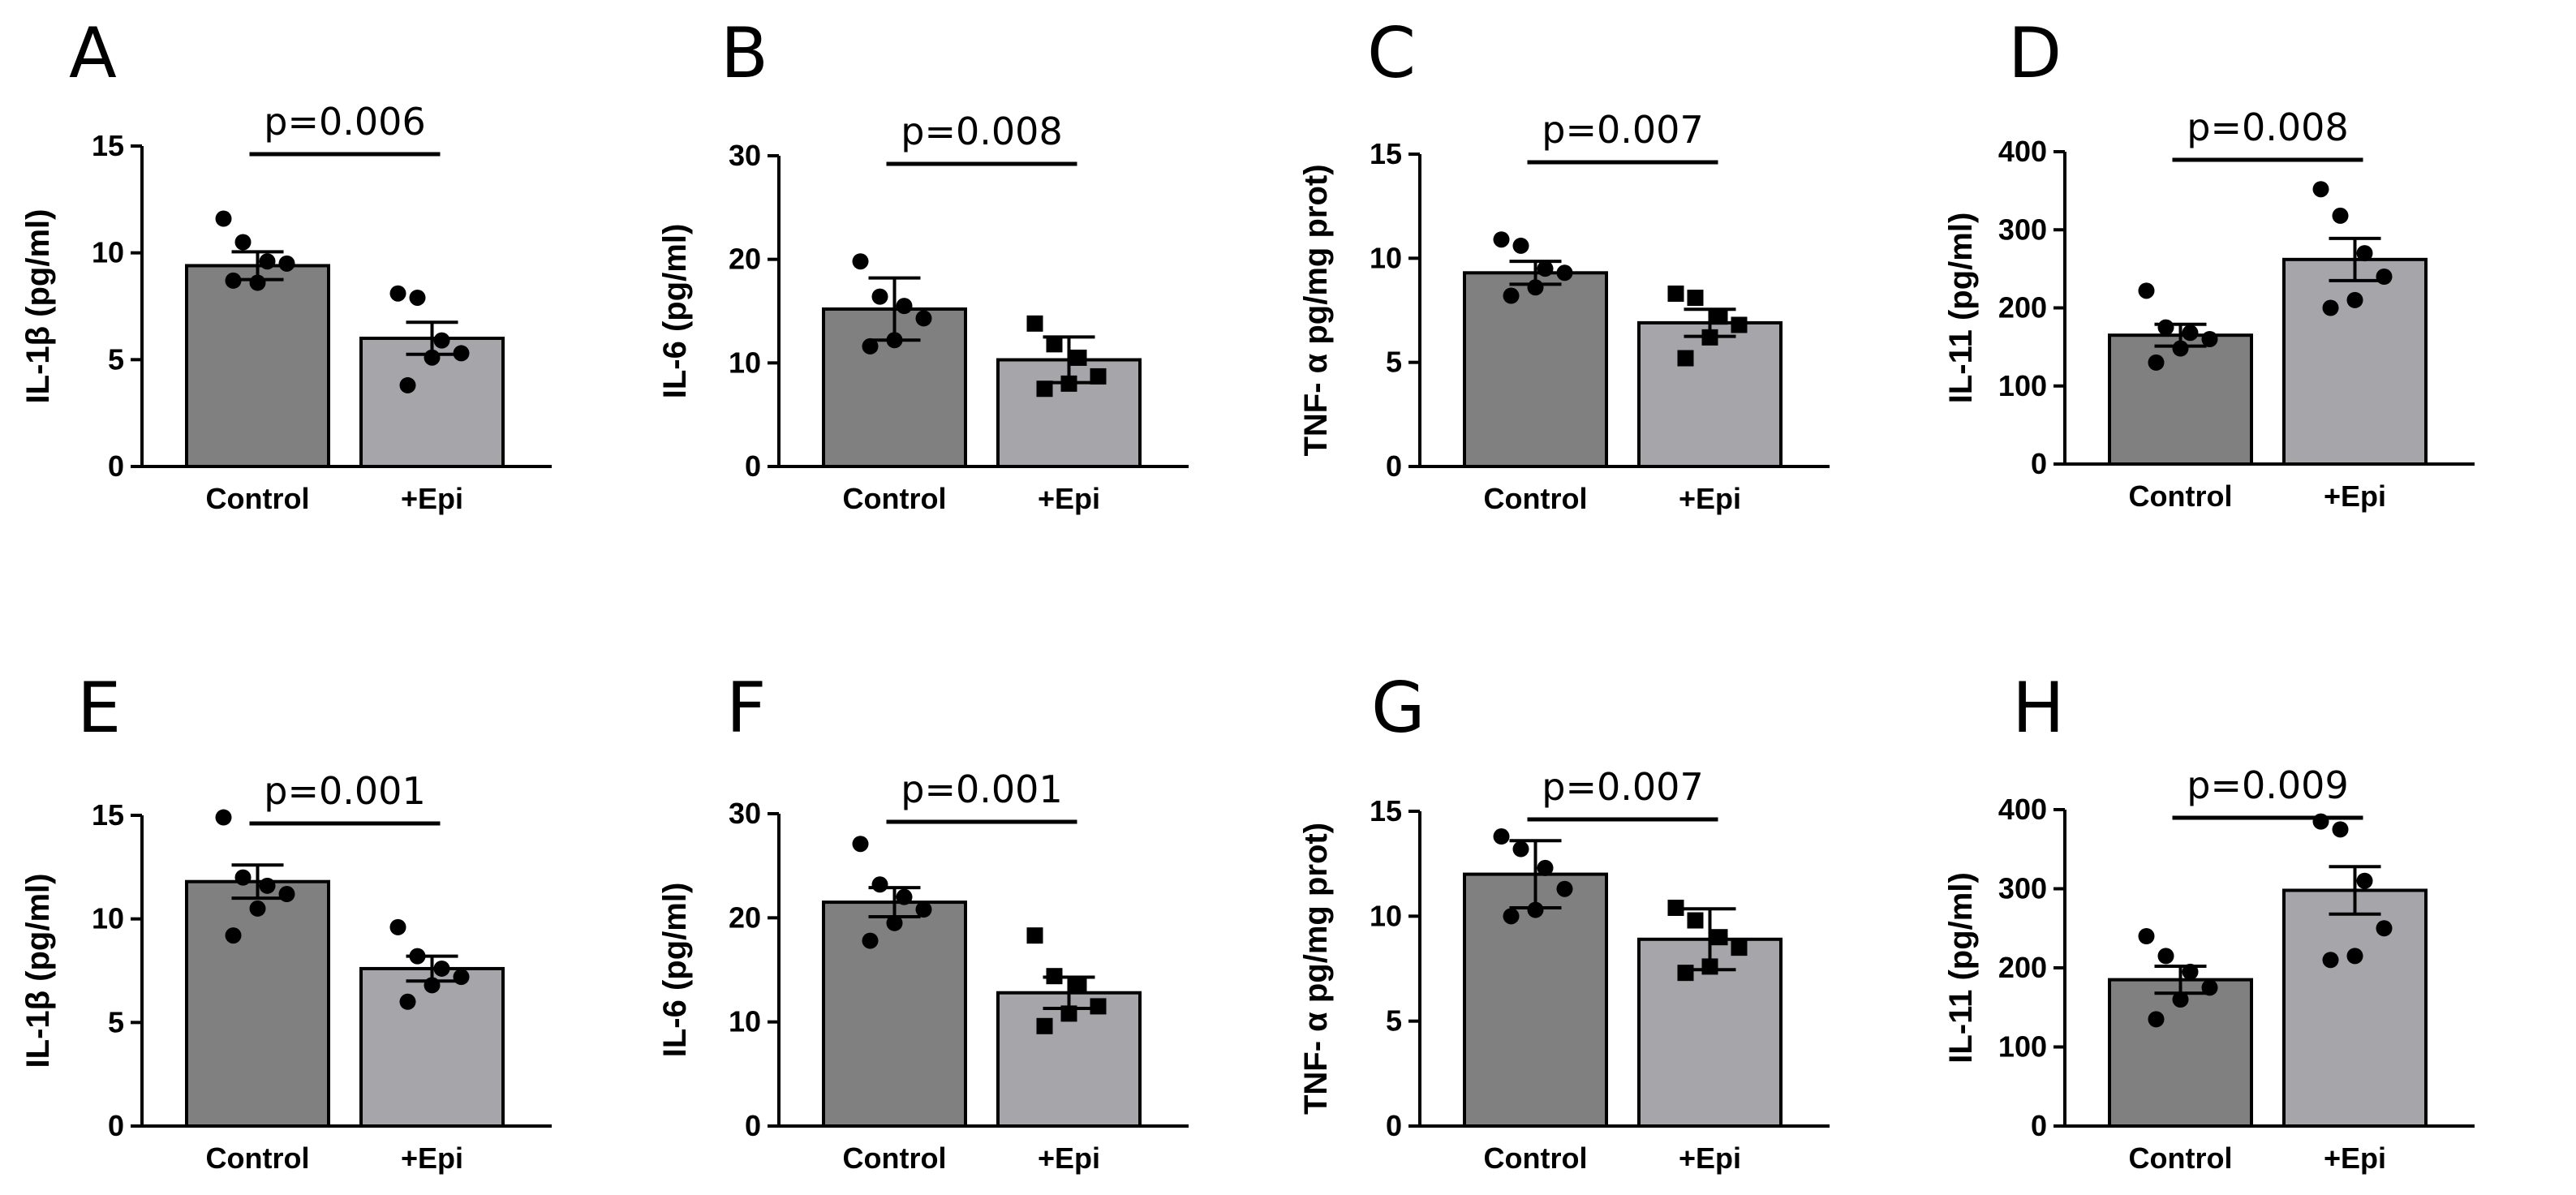  Describe the element at coordinates (745, 155) in the screenshot. I see `y-tick-label: 30` at that location.